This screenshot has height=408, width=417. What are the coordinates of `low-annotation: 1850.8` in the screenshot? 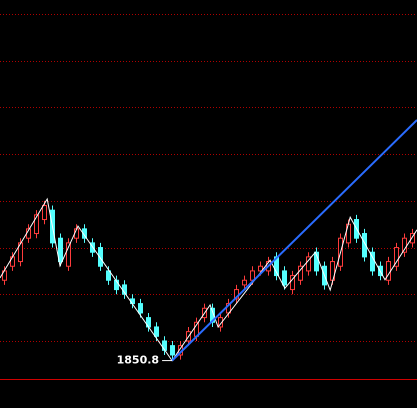 It's located at (138, 360).